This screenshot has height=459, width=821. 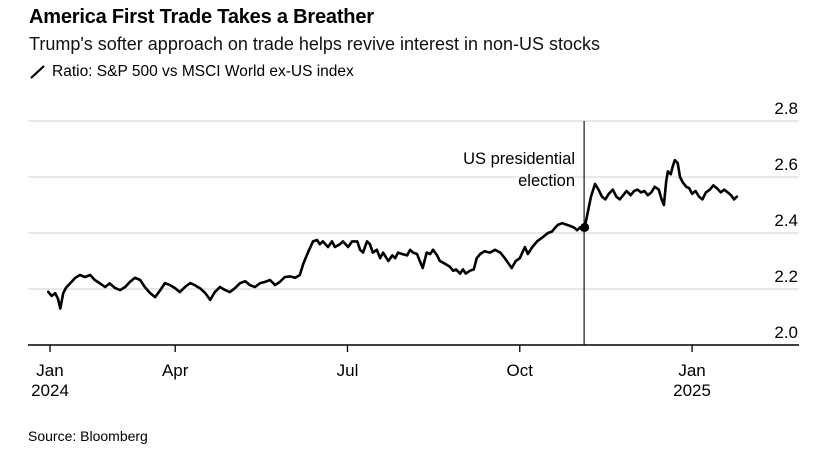 I want to click on chart-legend: Ratio: S&P 500 vs MSCI World ex-US index, so click(x=192, y=72).